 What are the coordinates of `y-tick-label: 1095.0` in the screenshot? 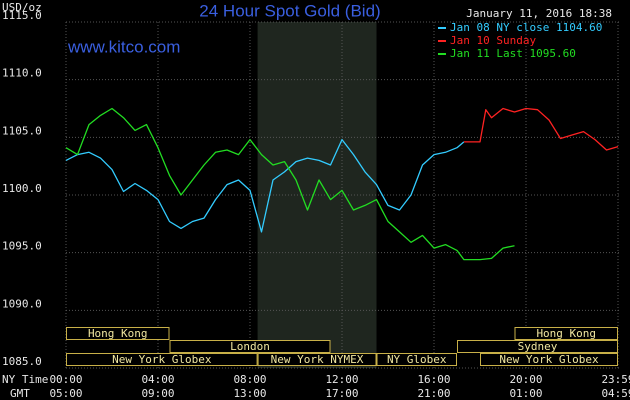 It's located at (22, 246).